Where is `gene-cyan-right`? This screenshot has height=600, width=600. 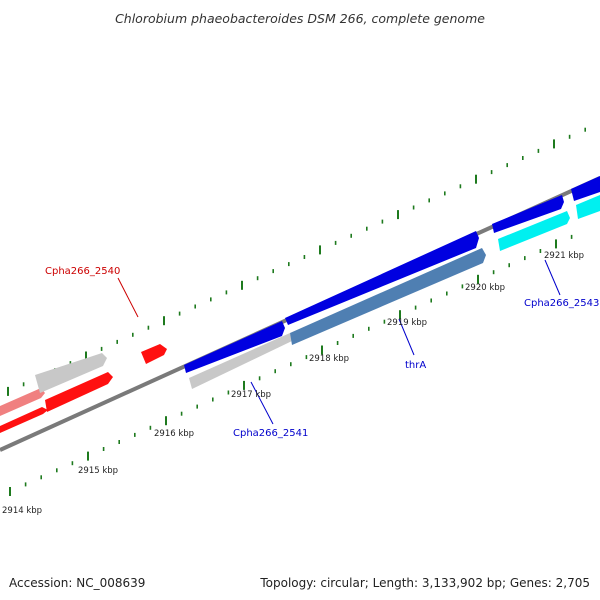 gene-cyan-right is located at coordinates (588, 207).